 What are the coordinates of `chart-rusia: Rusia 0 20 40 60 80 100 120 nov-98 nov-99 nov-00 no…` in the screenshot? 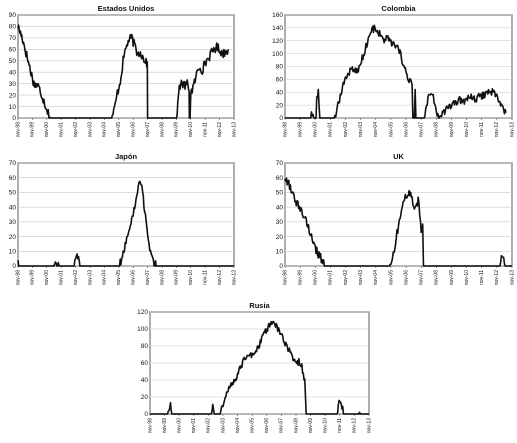 It's located at (254, 367).